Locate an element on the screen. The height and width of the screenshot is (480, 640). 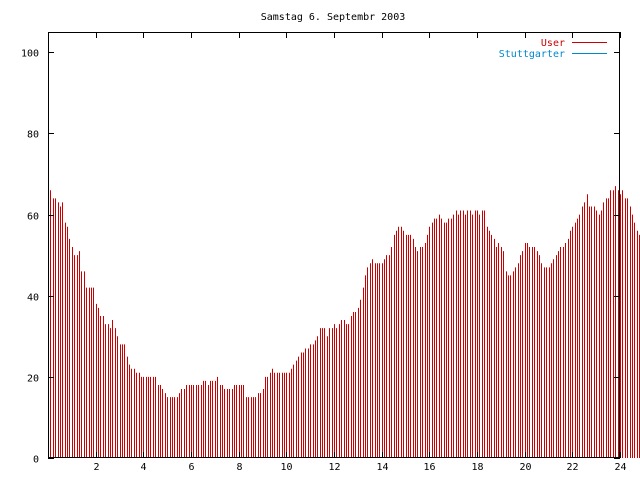
x-tick-label: 2 is located at coordinates (96, 467).